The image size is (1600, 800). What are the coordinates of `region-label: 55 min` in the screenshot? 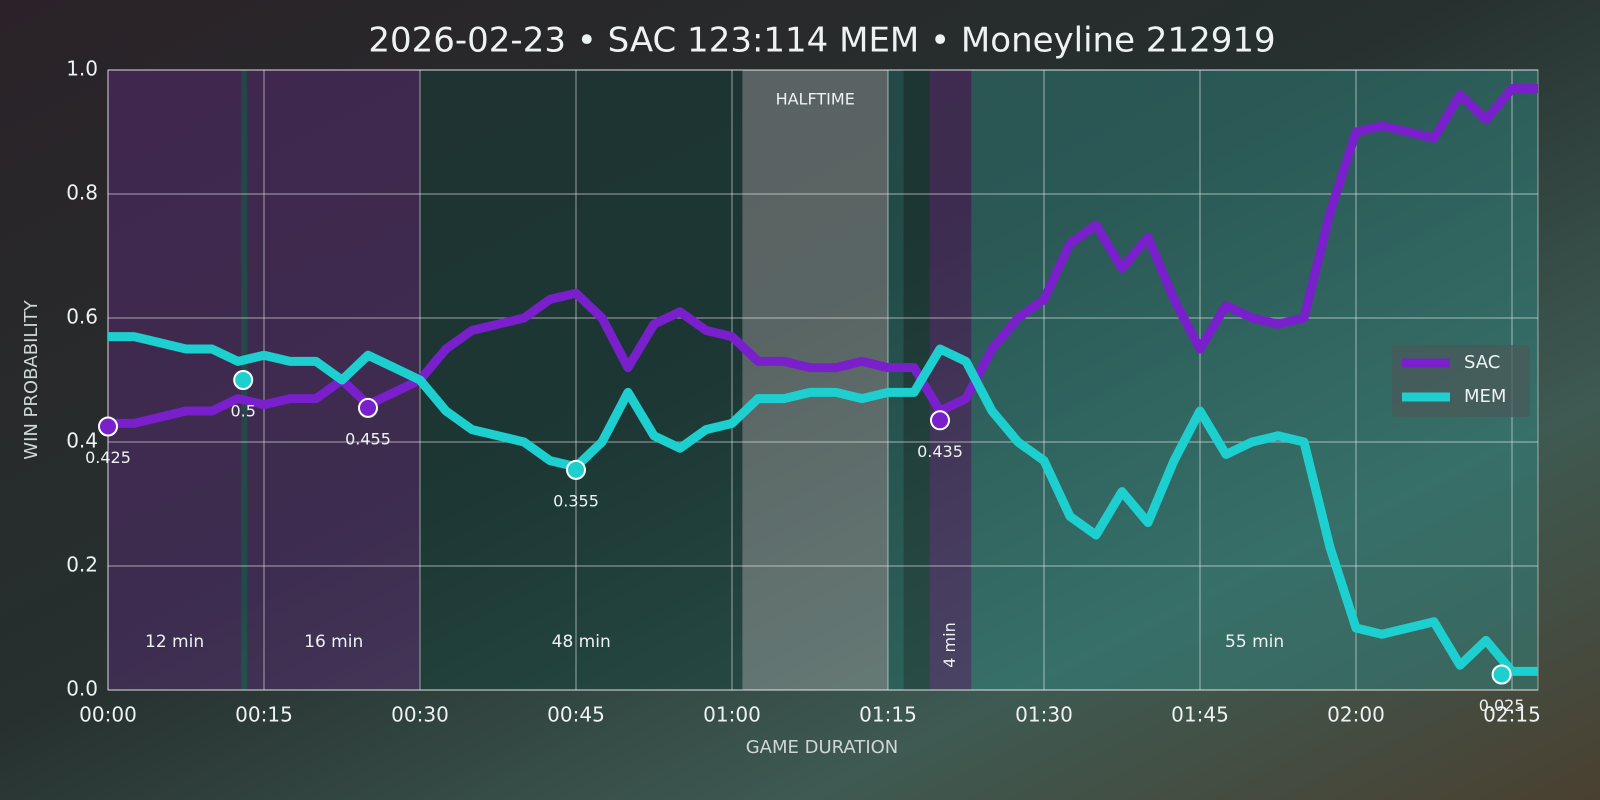 It's located at (1254, 642).